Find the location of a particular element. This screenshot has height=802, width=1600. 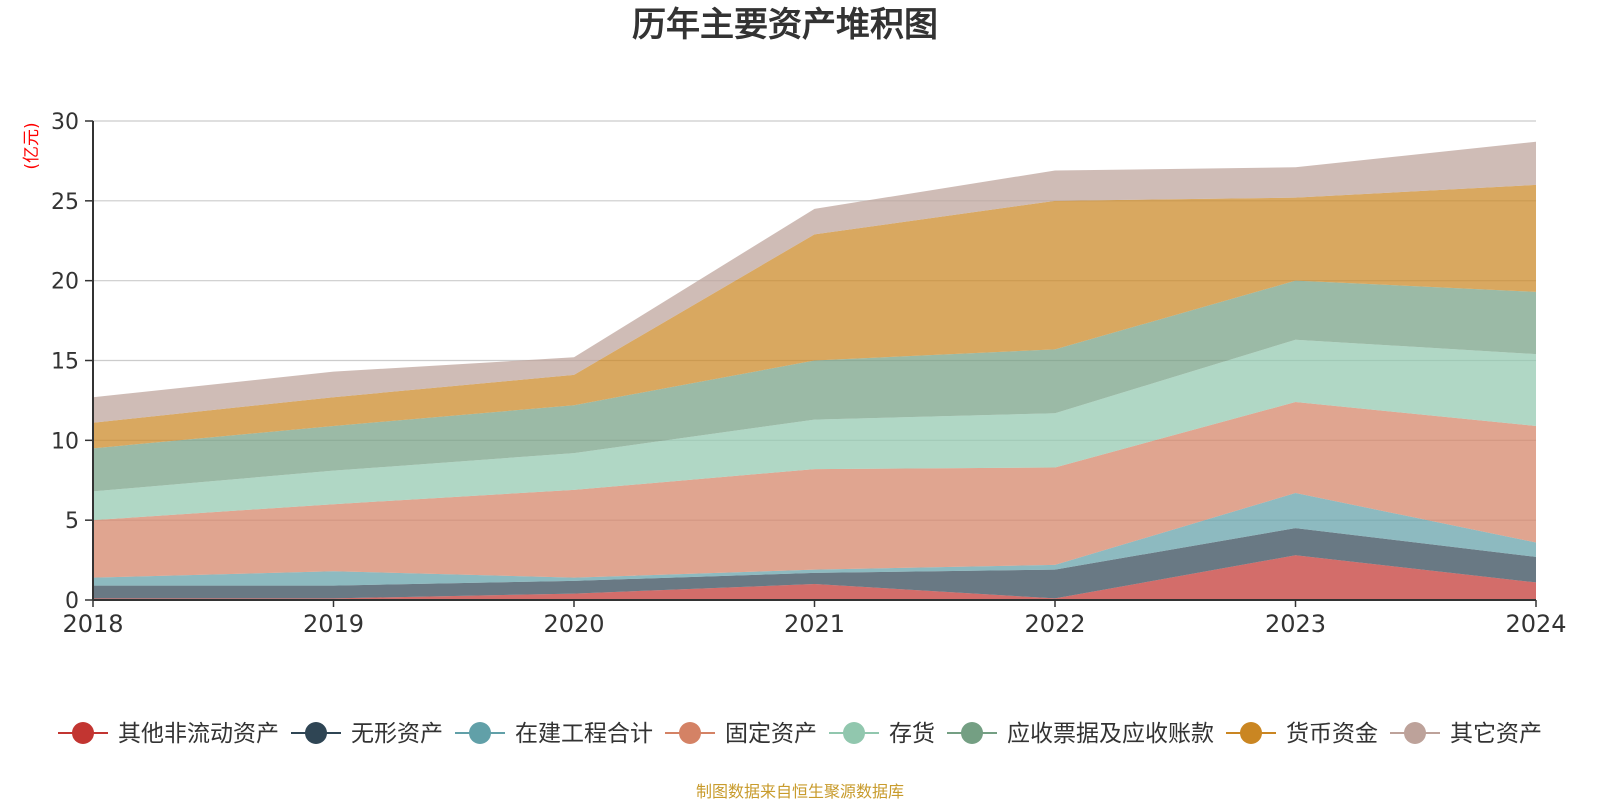

legend-item: 其他非流动资产 is located at coordinates (168, 734).